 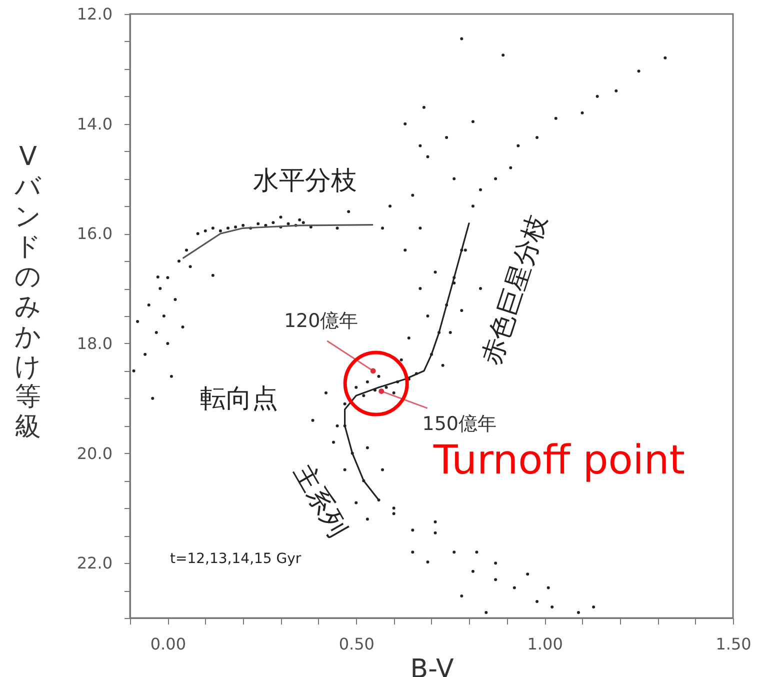 I want to click on line-series, so click(x=278, y=242).